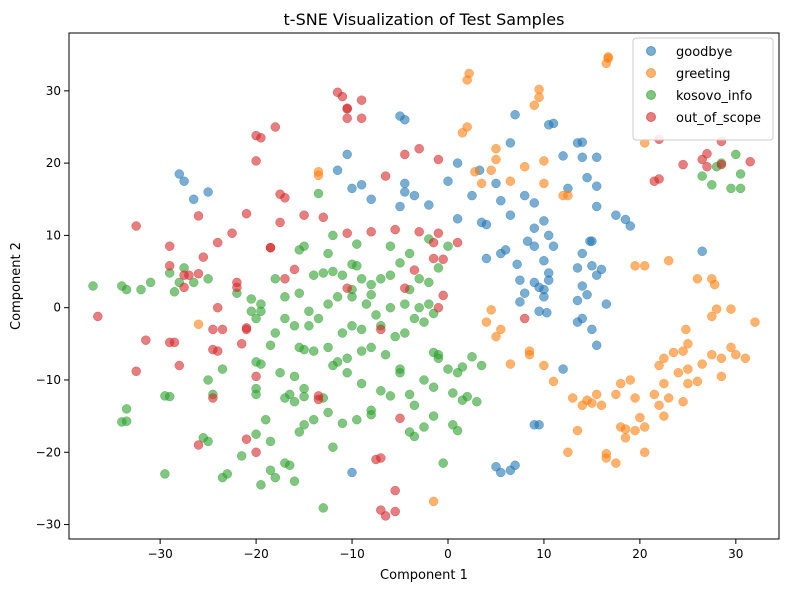 This screenshot has height=594, width=787. What do you see at coordinates (53, 91) in the screenshot?
I see `y-tick-label: 30` at bounding box center [53, 91].